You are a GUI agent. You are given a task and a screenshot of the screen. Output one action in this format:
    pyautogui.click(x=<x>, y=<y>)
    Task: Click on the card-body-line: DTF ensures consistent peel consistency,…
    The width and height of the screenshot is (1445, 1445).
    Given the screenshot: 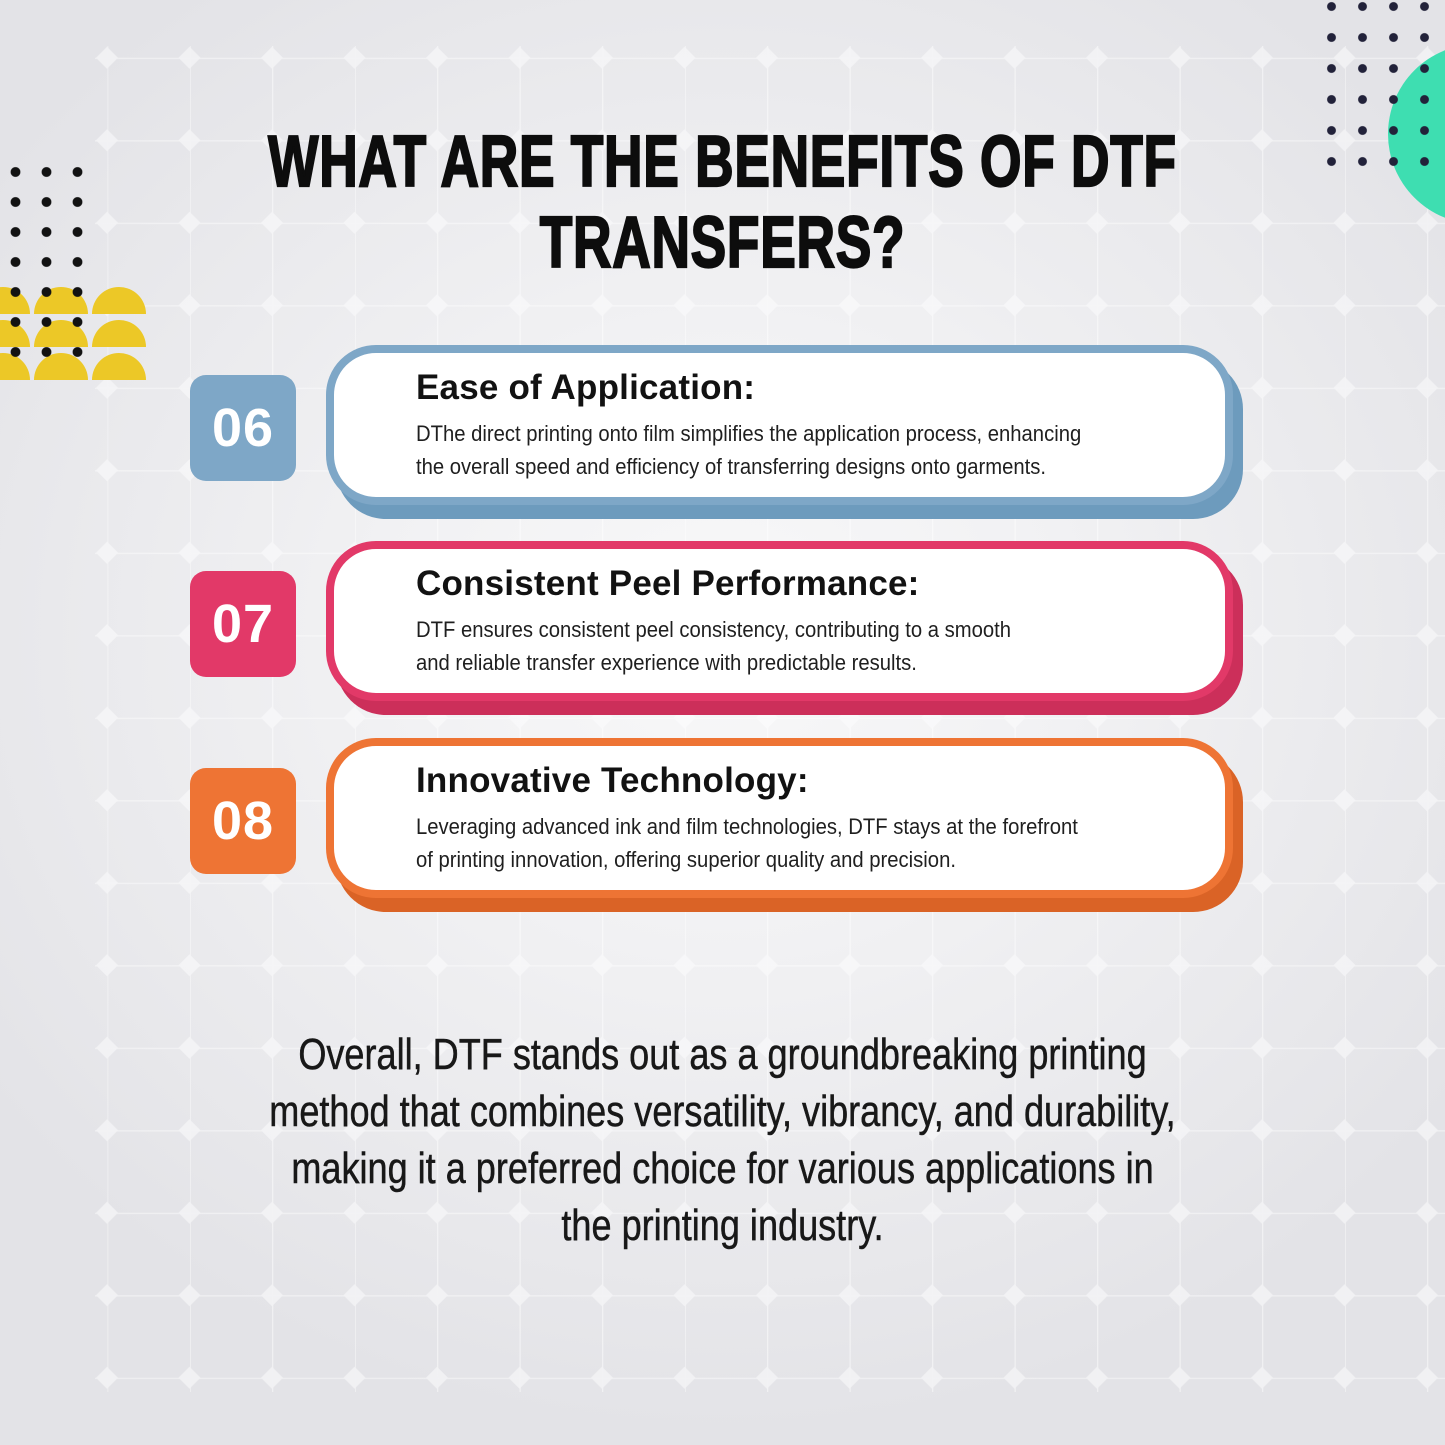 What is the action you would take?
    pyautogui.click(x=714, y=629)
    